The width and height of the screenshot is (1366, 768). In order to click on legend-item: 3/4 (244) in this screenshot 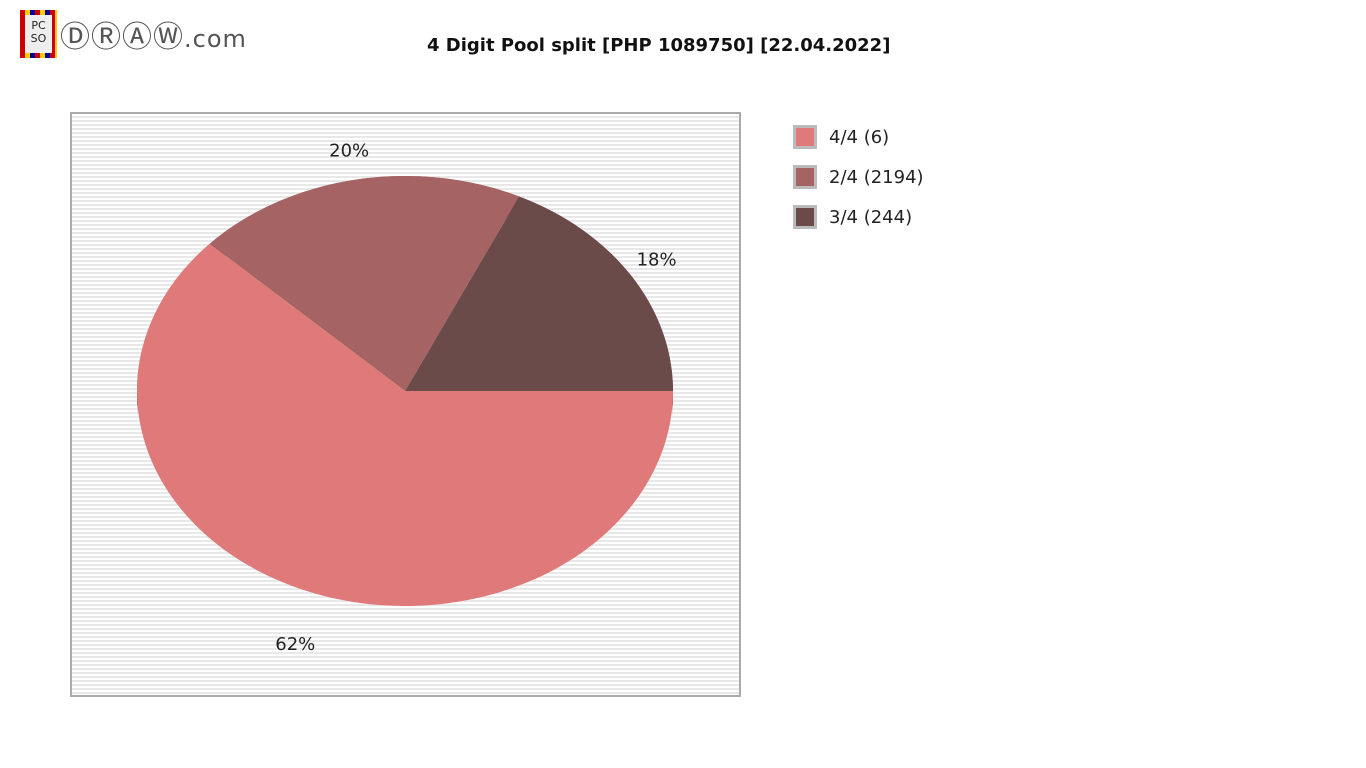, I will do `click(852, 217)`.